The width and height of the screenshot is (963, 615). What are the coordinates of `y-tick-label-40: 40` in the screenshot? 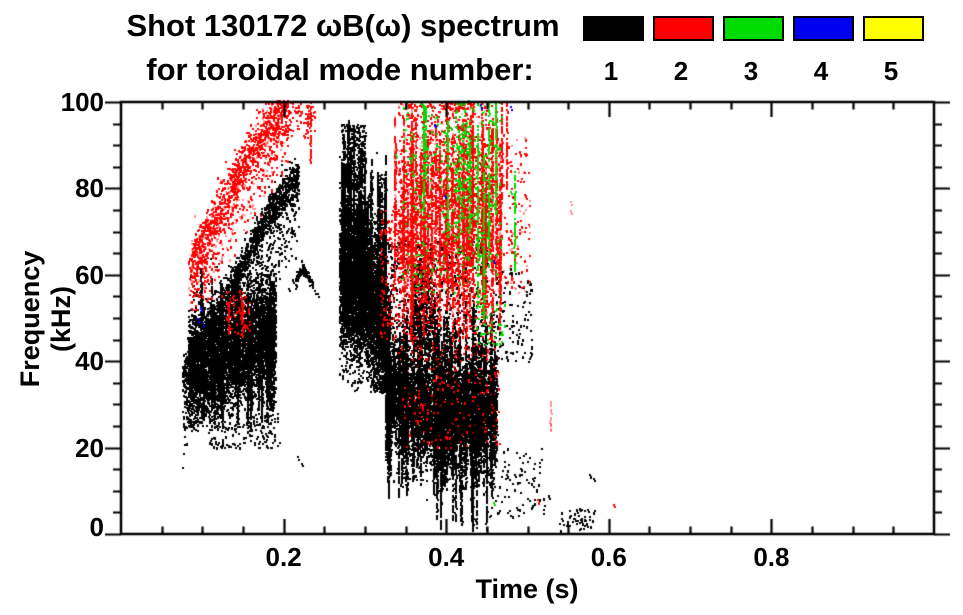 It's located at (89, 361).